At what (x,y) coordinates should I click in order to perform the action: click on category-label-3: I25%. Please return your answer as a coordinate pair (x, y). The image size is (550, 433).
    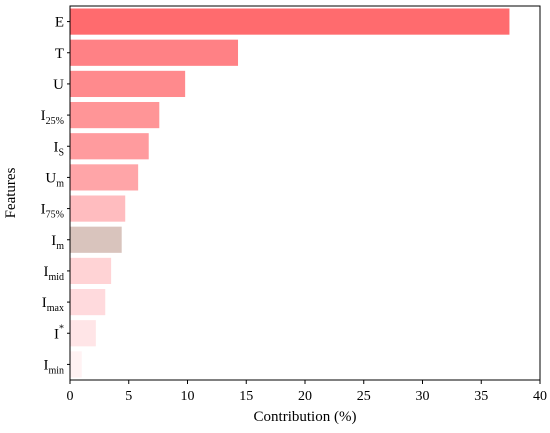
    Looking at the image, I should click on (52, 117).